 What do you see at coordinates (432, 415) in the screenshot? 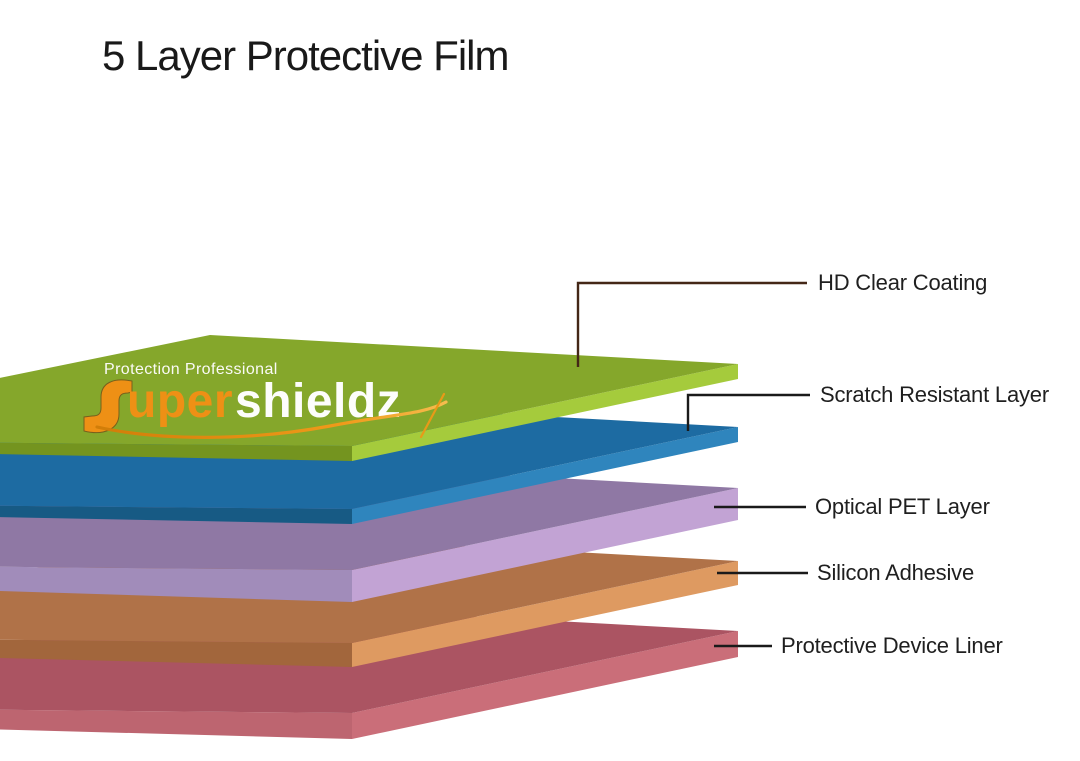
I see `logo-swoosh-tick` at bounding box center [432, 415].